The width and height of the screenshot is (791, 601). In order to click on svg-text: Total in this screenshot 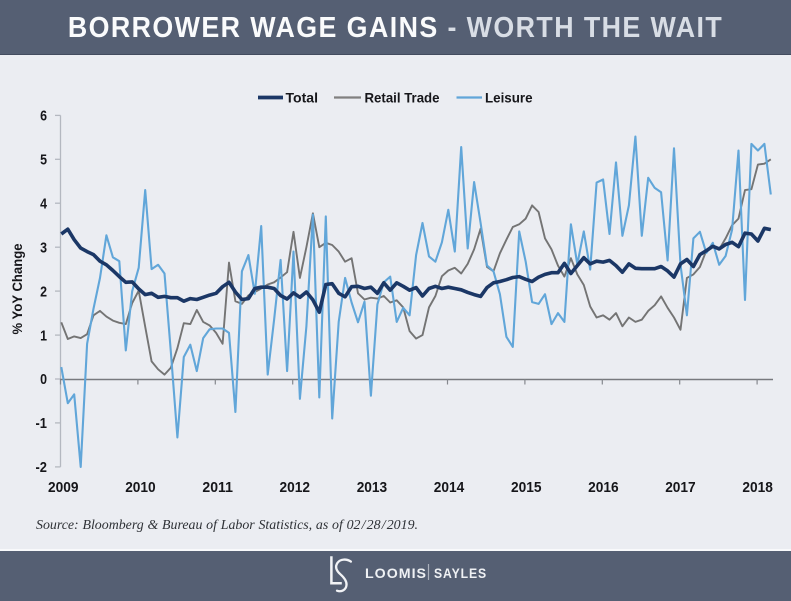, I will do `click(302, 98)`.